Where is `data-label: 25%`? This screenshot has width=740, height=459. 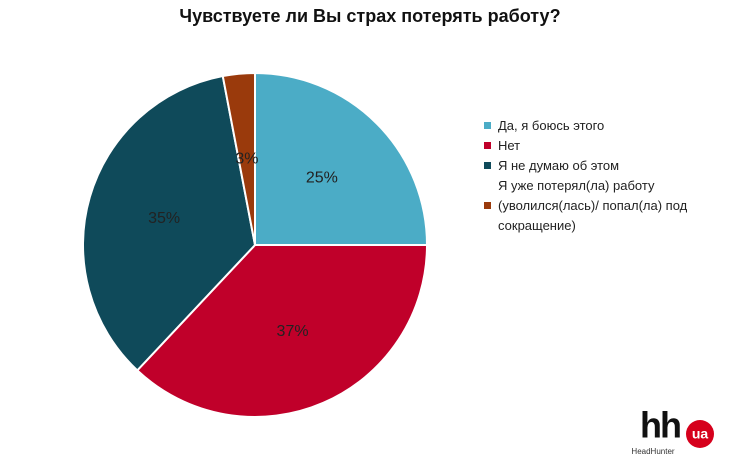
data-label: 25% is located at coordinates (322, 177).